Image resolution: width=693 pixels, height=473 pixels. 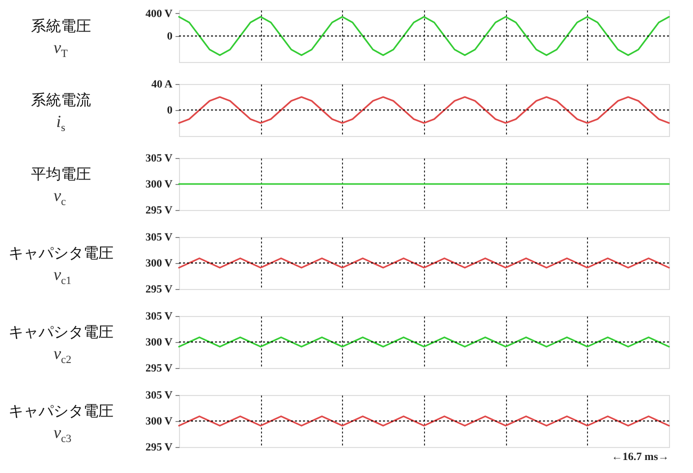 What do you see at coordinates (162, 84) in the screenshot?
I see `y-tick-label: 40 A` at bounding box center [162, 84].